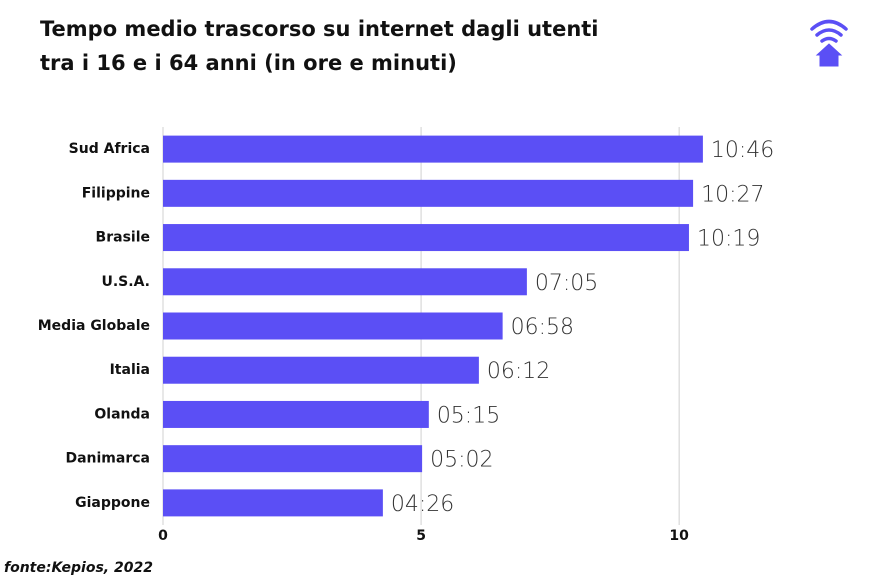 Image resolution: width=870 pixels, height=581 pixels. What do you see at coordinates (461, 460) in the screenshot?
I see `value-label: 05:02` at bounding box center [461, 460].